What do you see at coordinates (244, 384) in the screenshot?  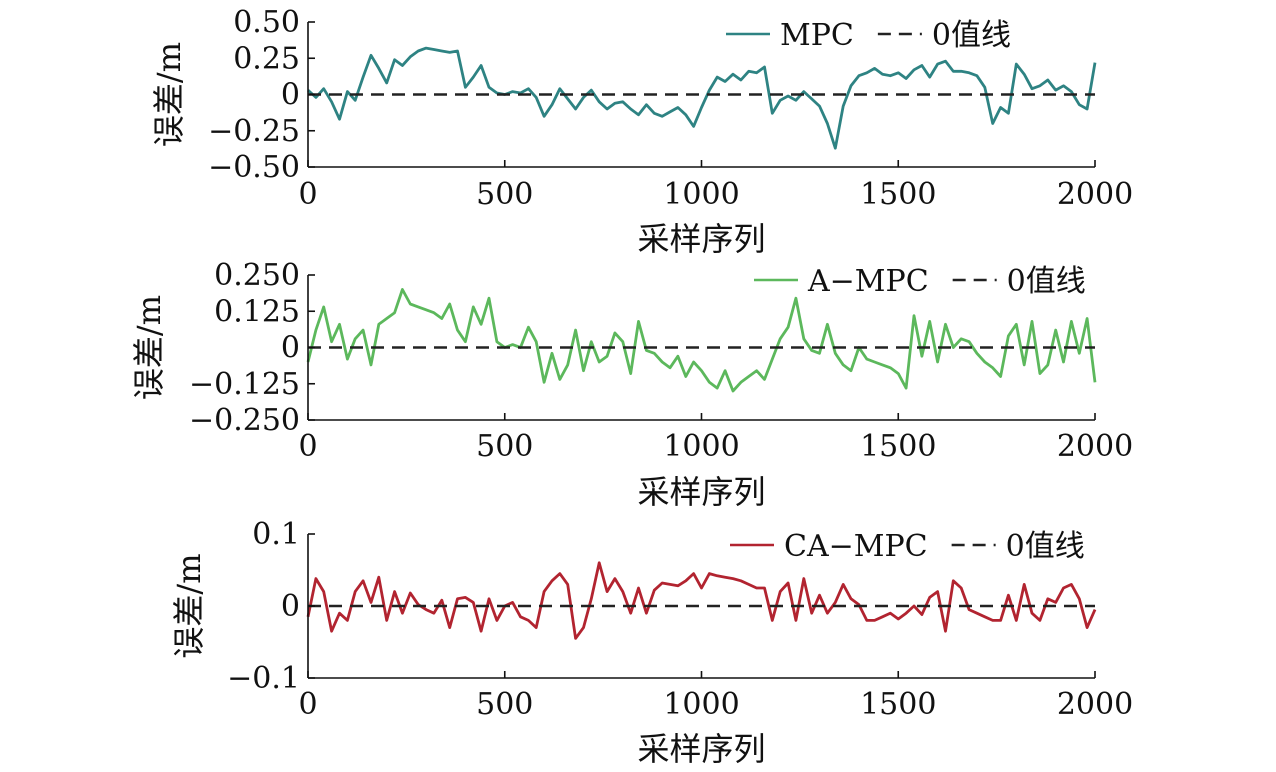 I see `y-tick-label: −0.125` at bounding box center [244, 384].